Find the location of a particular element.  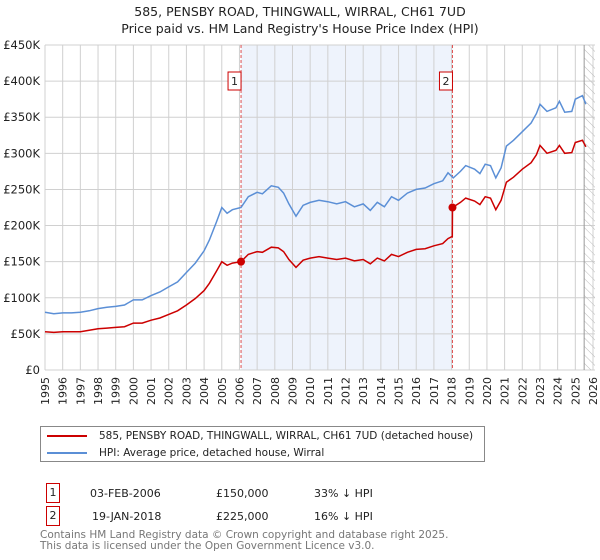

y-tick-label: £100K is located at coordinates (21, 298).